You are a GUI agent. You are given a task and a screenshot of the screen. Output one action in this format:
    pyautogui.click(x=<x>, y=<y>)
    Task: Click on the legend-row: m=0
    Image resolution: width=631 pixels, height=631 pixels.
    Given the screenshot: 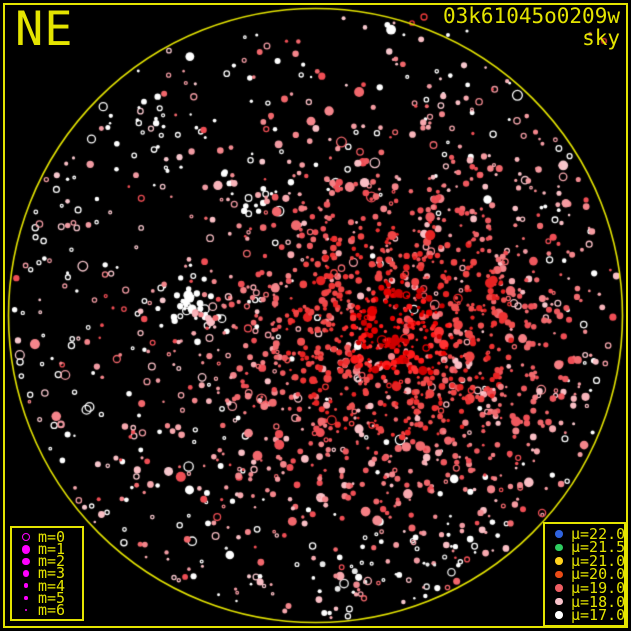 What is the action you would take?
    pyautogui.click(x=49, y=537)
    